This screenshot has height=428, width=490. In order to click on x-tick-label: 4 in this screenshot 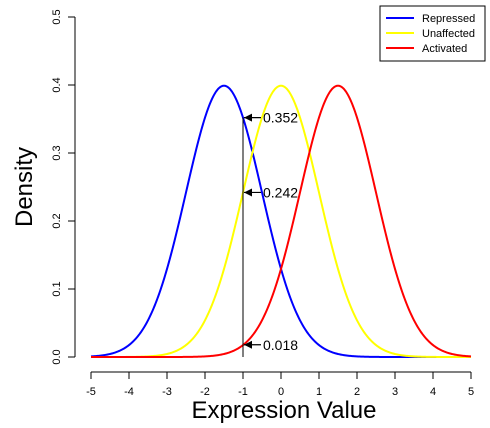, I will do `click(433, 392)`.